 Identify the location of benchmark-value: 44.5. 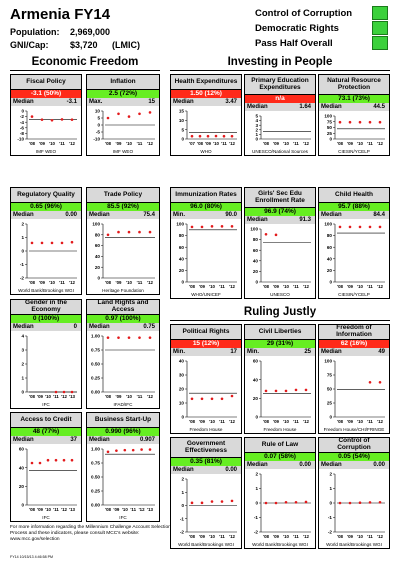
(379, 107).